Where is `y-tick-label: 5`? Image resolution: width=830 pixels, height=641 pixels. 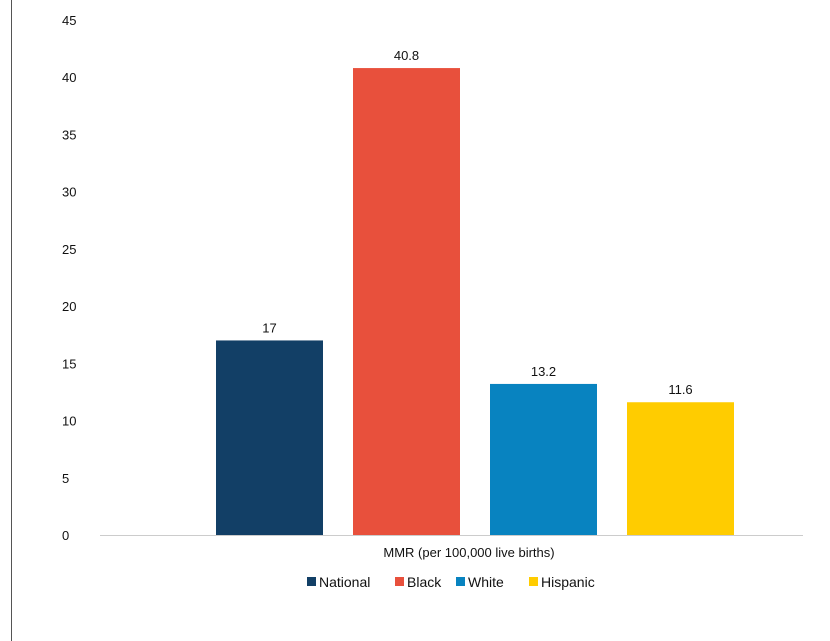
y-tick-label: 5 is located at coordinates (65, 478).